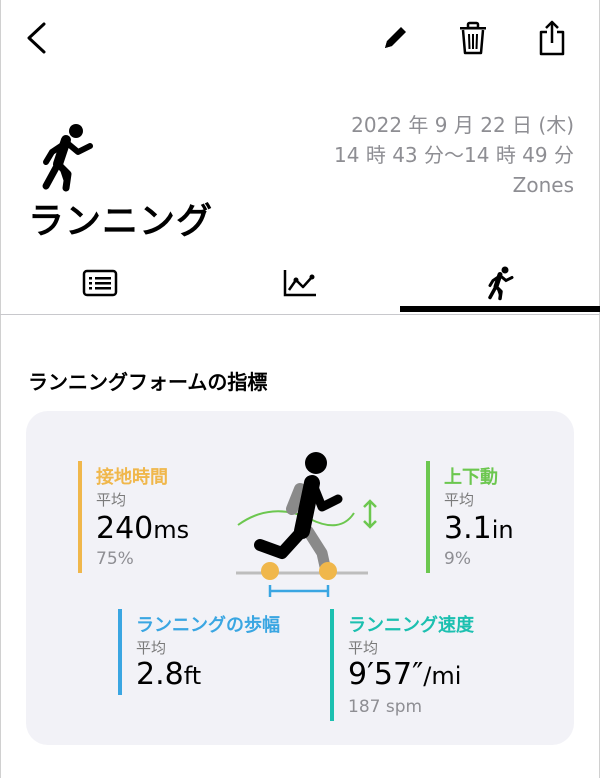  I want to click on metric-cadence: 187 spm, so click(385, 707).